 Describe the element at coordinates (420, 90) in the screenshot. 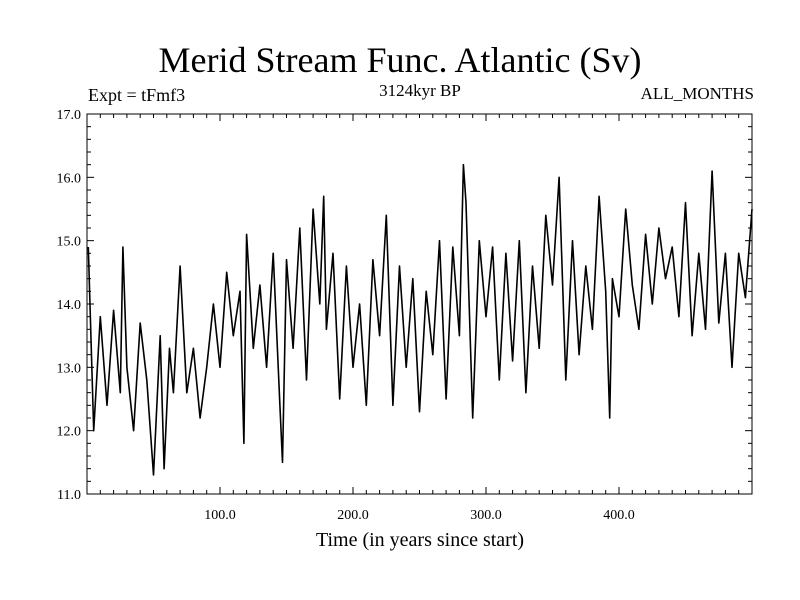

I see `period-label: 3124kyr BP` at that location.